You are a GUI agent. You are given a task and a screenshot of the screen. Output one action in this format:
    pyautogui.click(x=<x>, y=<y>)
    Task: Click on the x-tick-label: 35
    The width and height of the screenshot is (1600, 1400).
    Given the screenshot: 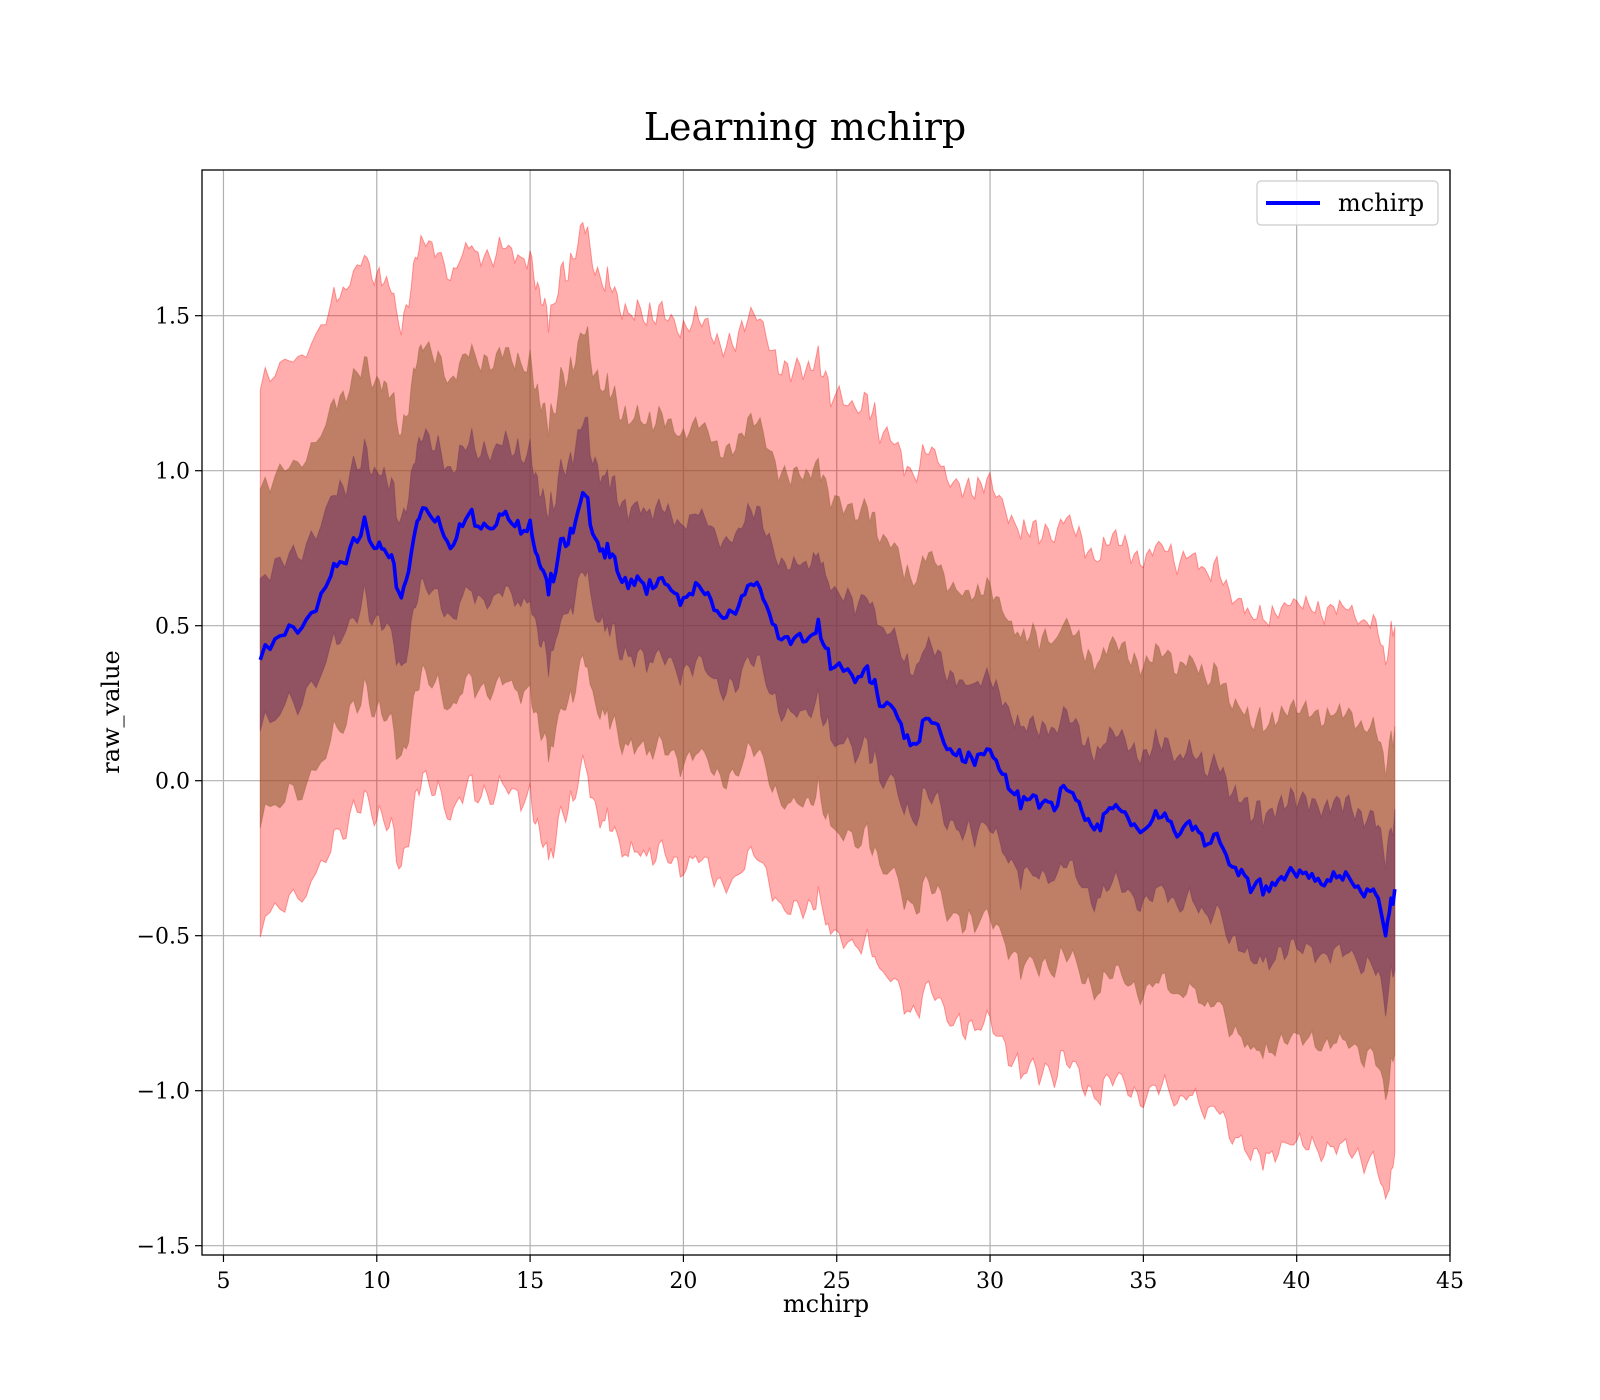 What is the action you would take?
    pyautogui.click(x=1143, y=1281)
    